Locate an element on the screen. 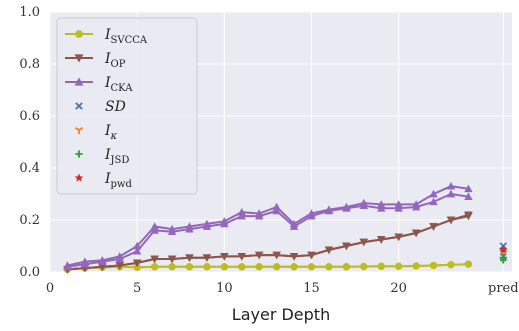 The height and width of the screenshot is (331, 519). legend-box is located at coordinates (127, 106).